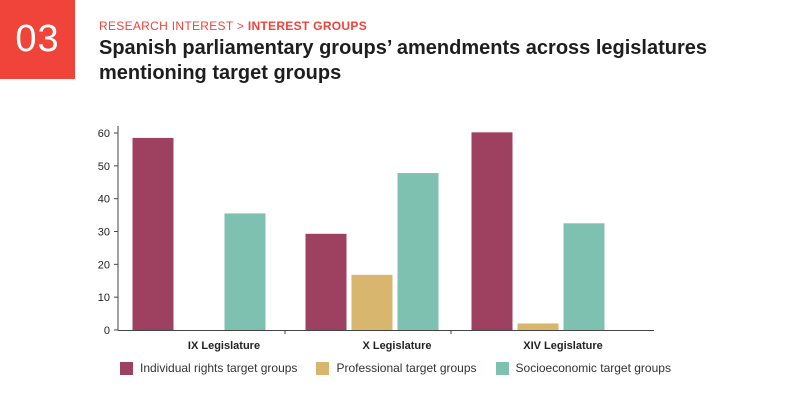  What do you see at coordinates (104, 200) in the screenshot?
I see `y-tick-label: 40` at bounding box center [104, 200].